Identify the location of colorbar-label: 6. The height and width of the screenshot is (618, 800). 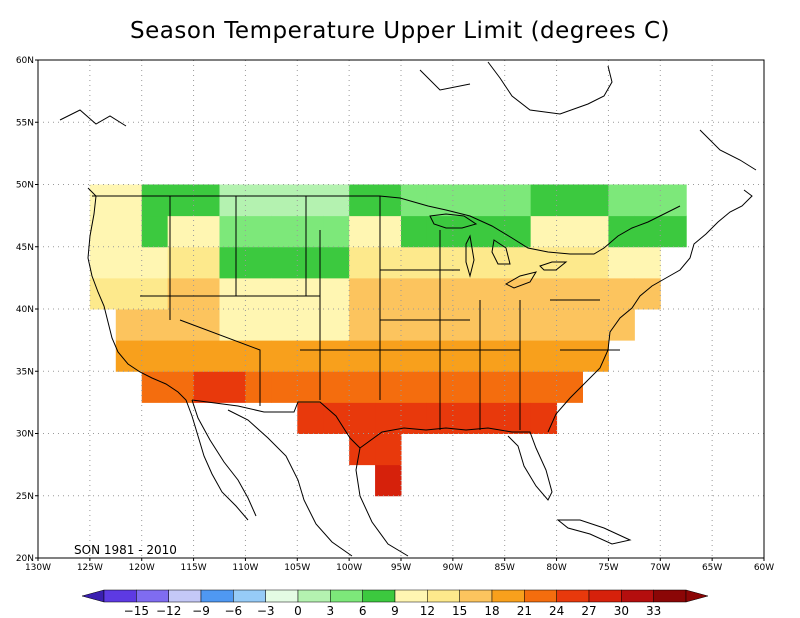
(363, 611).